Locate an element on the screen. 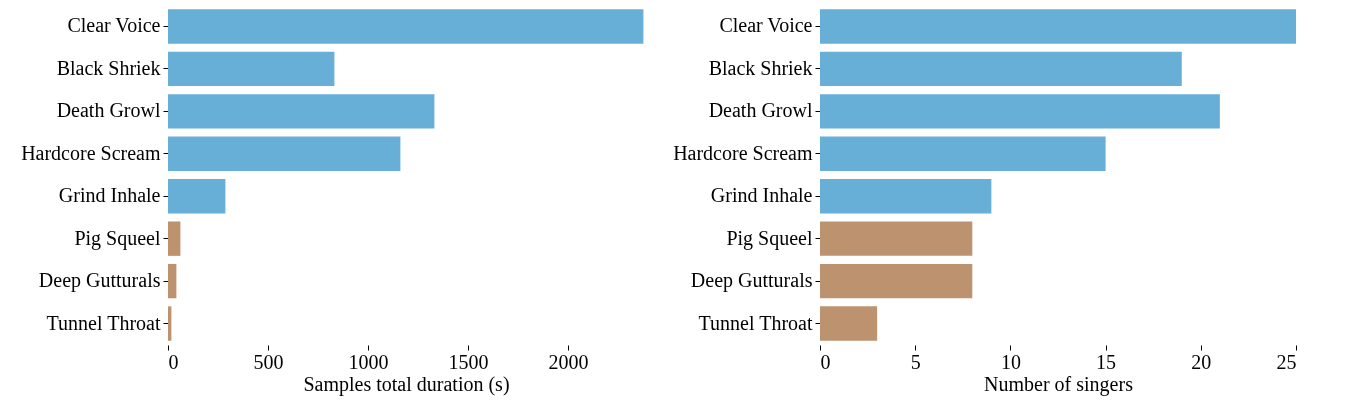  x-tick-label: 1500 is located at coordinates (468, 361).